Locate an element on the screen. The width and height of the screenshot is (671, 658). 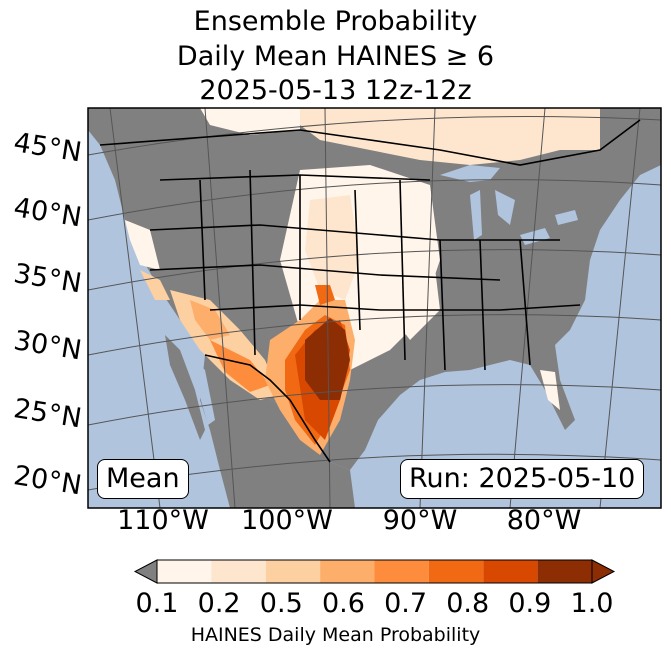
colorbar-outline is located at coordinates (374, 571).